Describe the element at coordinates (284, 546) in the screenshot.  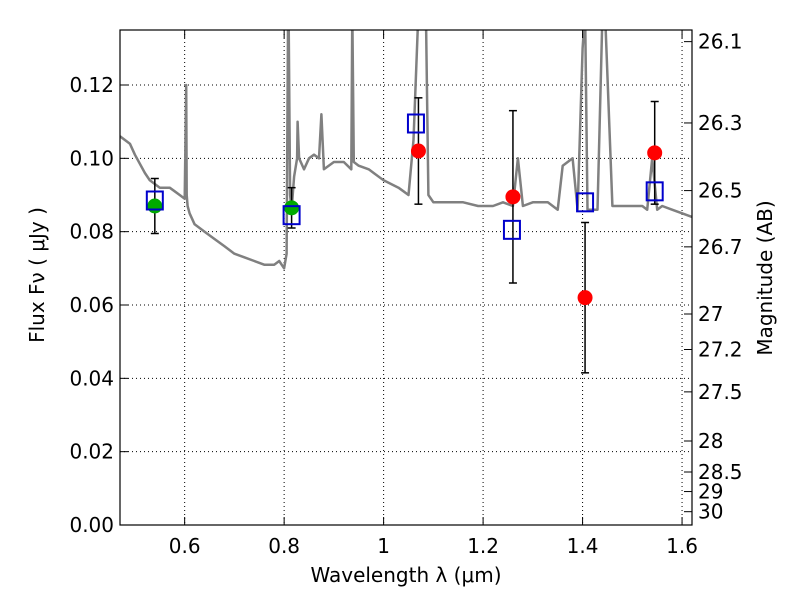
I see `x-tick-label: 0.8` at that location.